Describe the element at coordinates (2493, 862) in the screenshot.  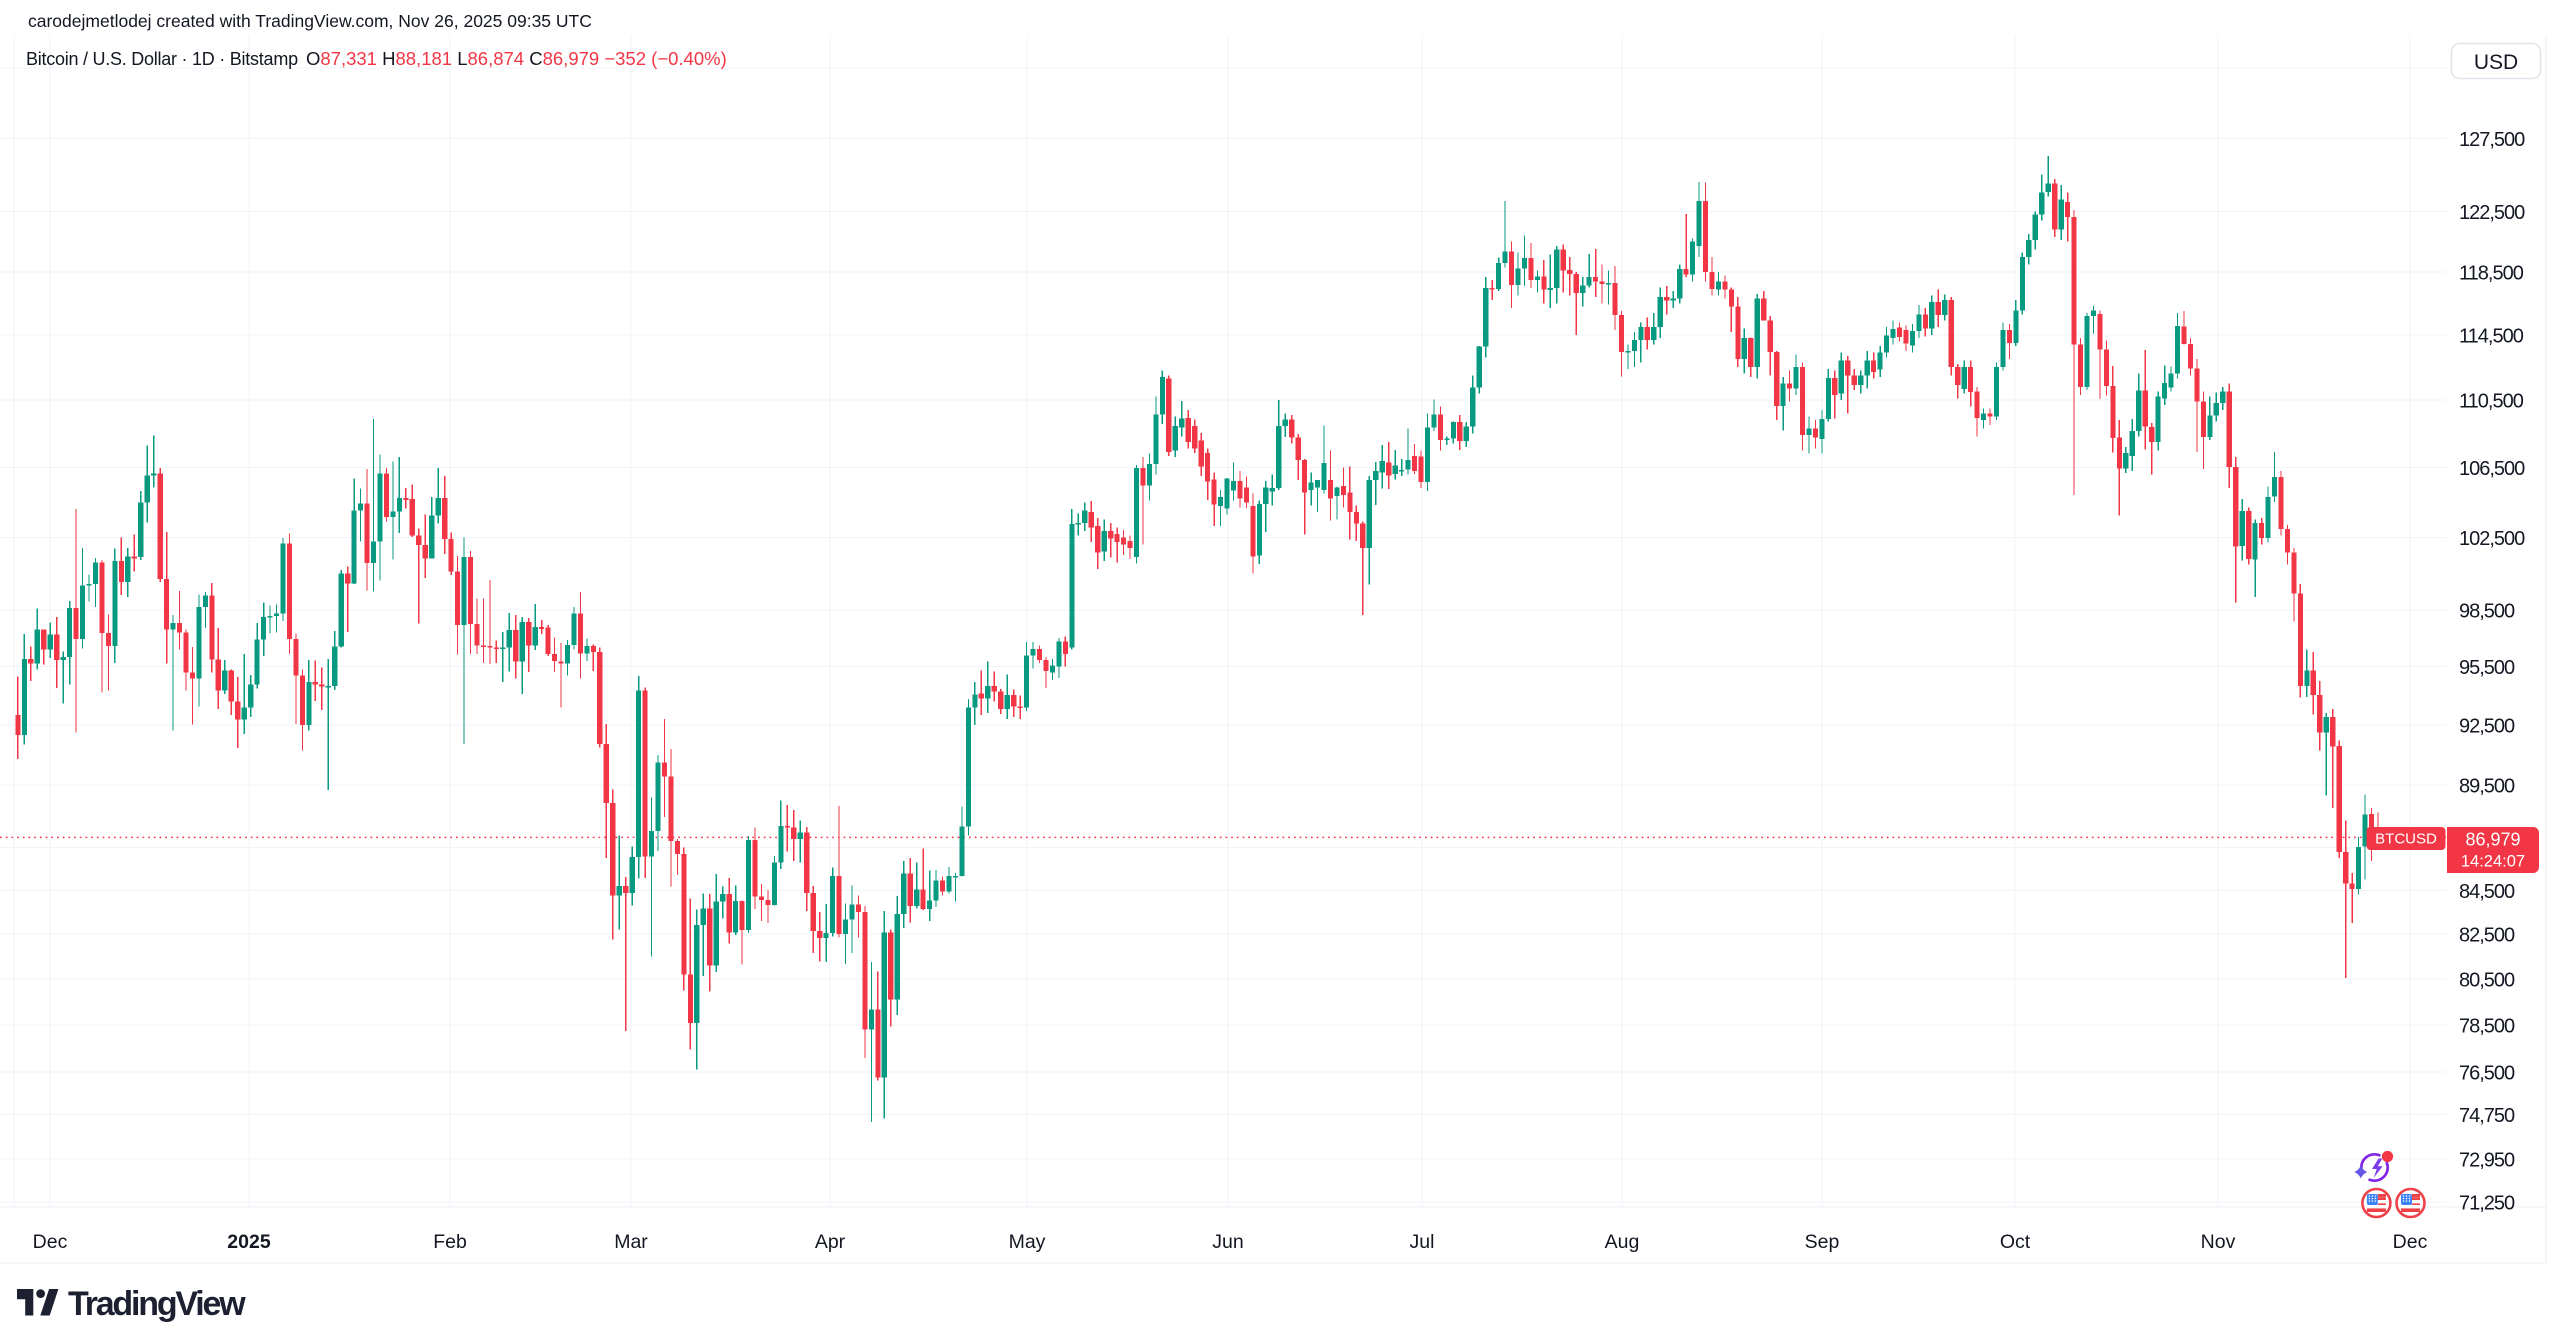
I see `svg-text: 14:24:07` at that location.